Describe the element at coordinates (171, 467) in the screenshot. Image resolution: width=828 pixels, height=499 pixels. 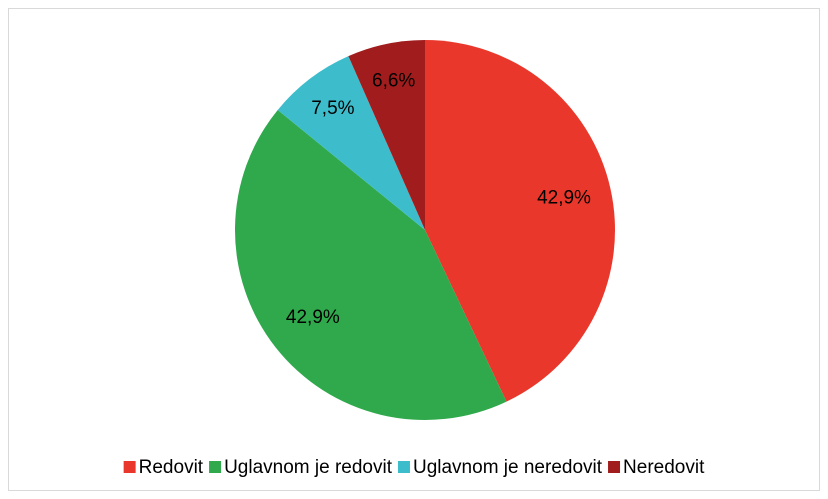
I see `legend-label: Redovit` at that location.